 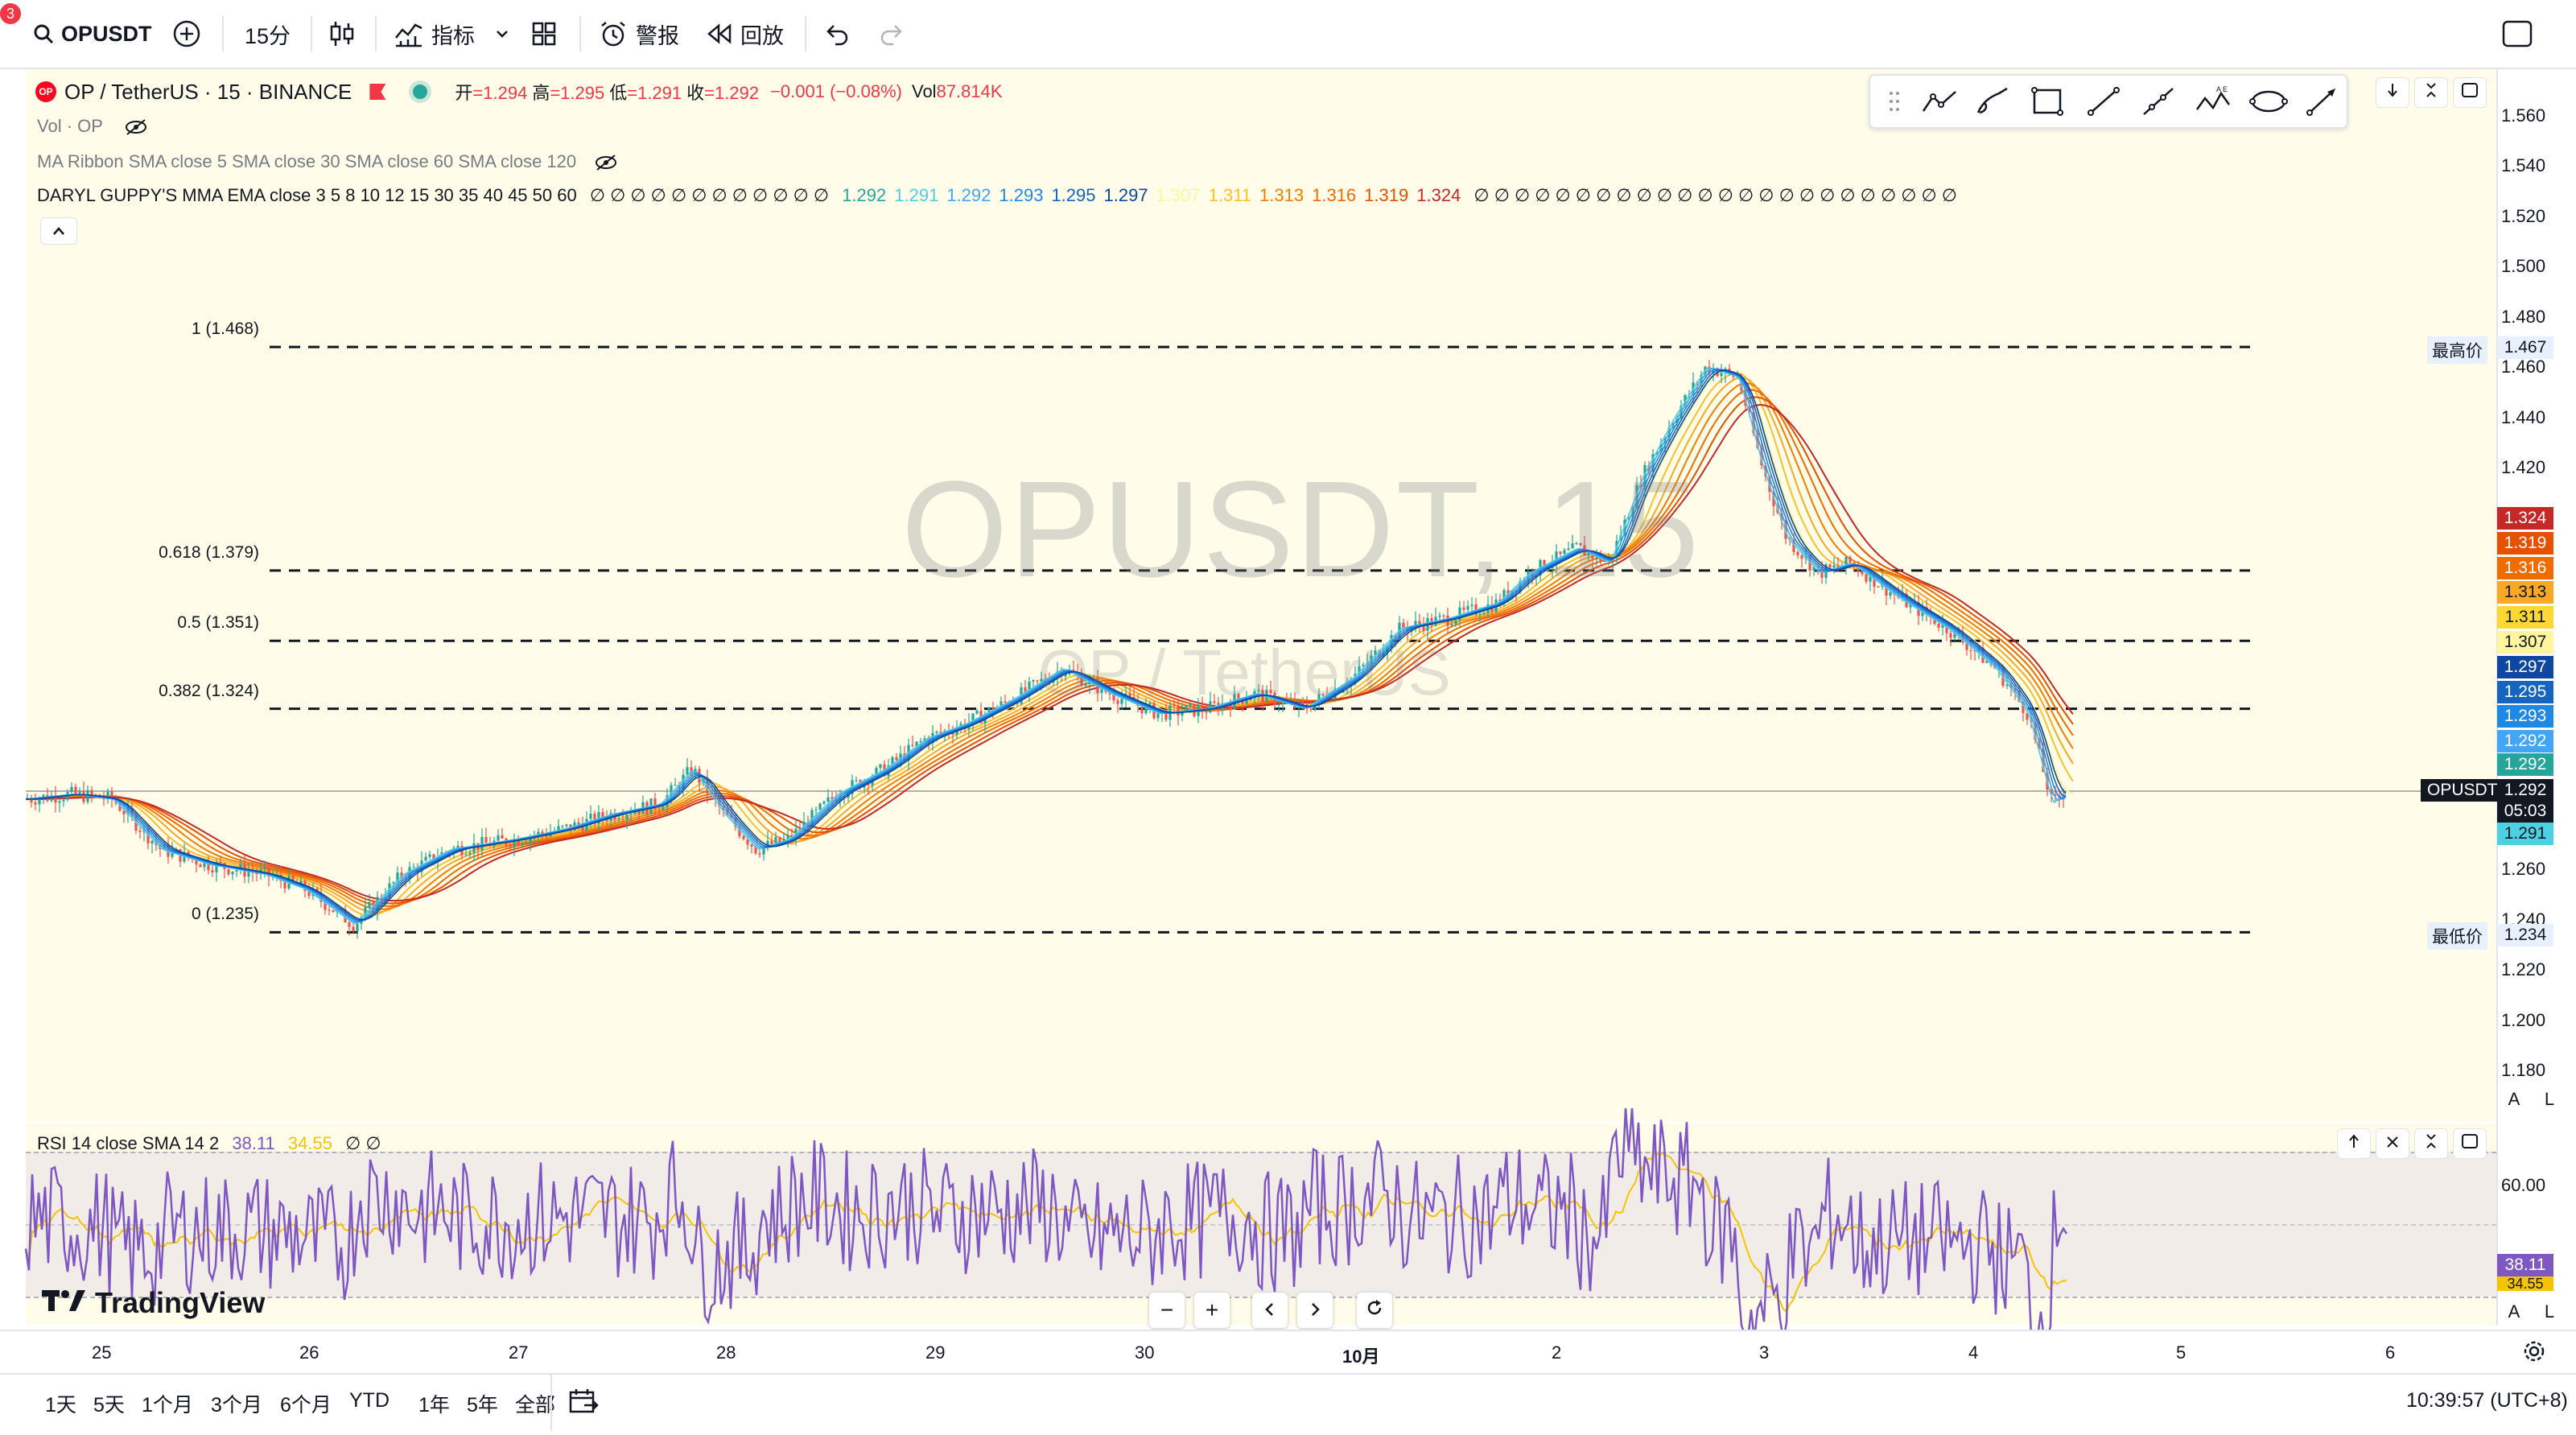 What do you see at coordinates (10, 13) in the screenshot?
I see `notification-badge: 3` at bounding box center [10, 13].